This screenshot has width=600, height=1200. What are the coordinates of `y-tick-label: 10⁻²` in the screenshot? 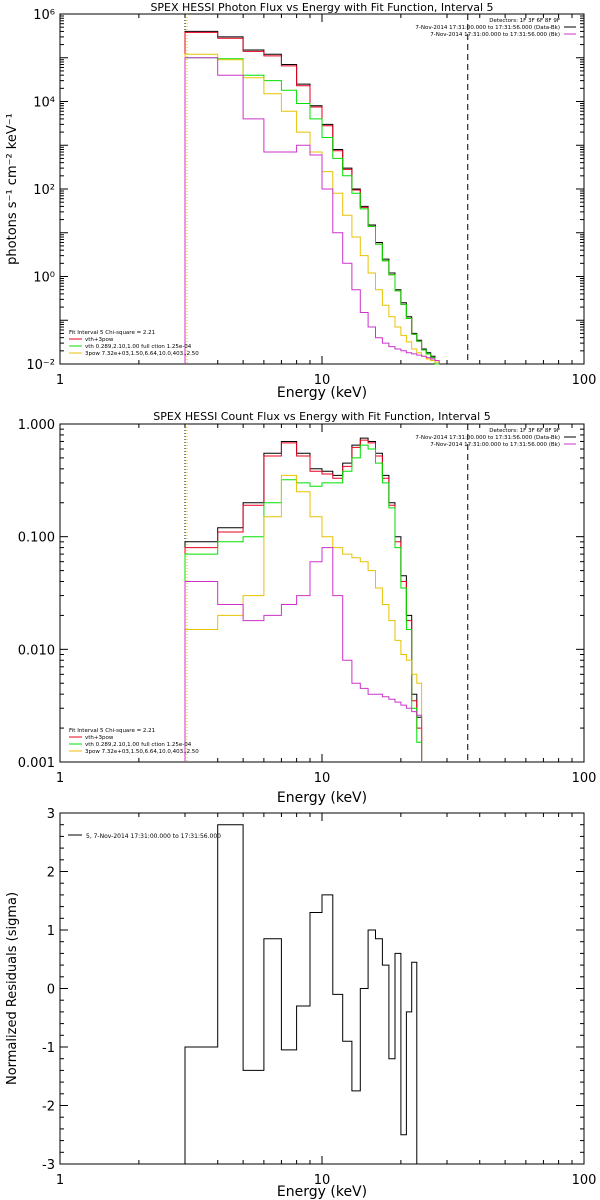 It's located at (40, 365).